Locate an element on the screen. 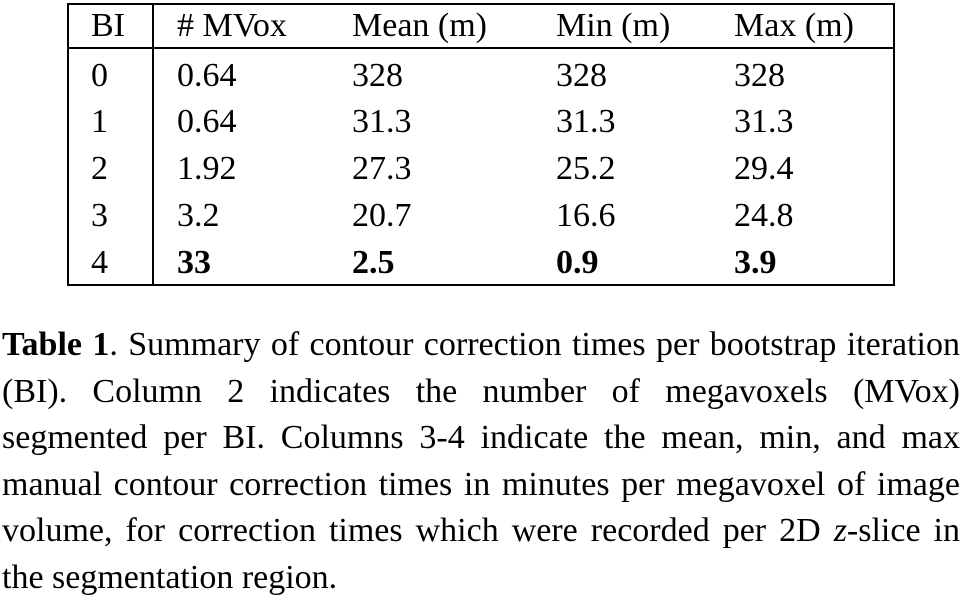 The height and width of the screenshot is (603, 963). cell-min: 16.6 is located at coordinates (586, 215).